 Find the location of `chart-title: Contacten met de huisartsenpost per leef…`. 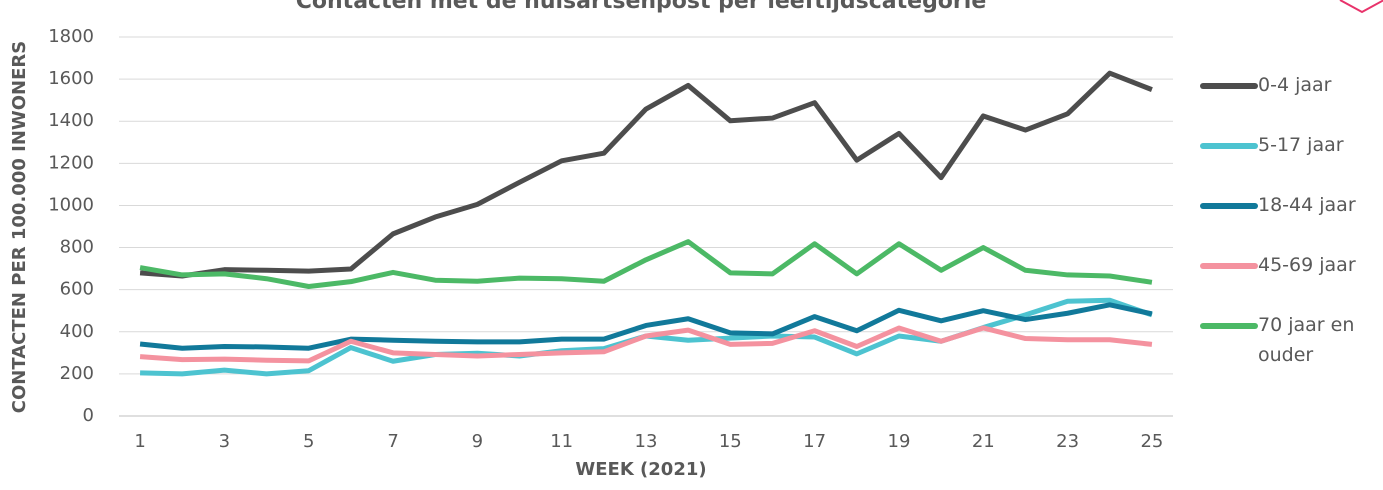

chart-title: Contacten met de huisartsenpost per leef… is located at coordinates (641, 7).